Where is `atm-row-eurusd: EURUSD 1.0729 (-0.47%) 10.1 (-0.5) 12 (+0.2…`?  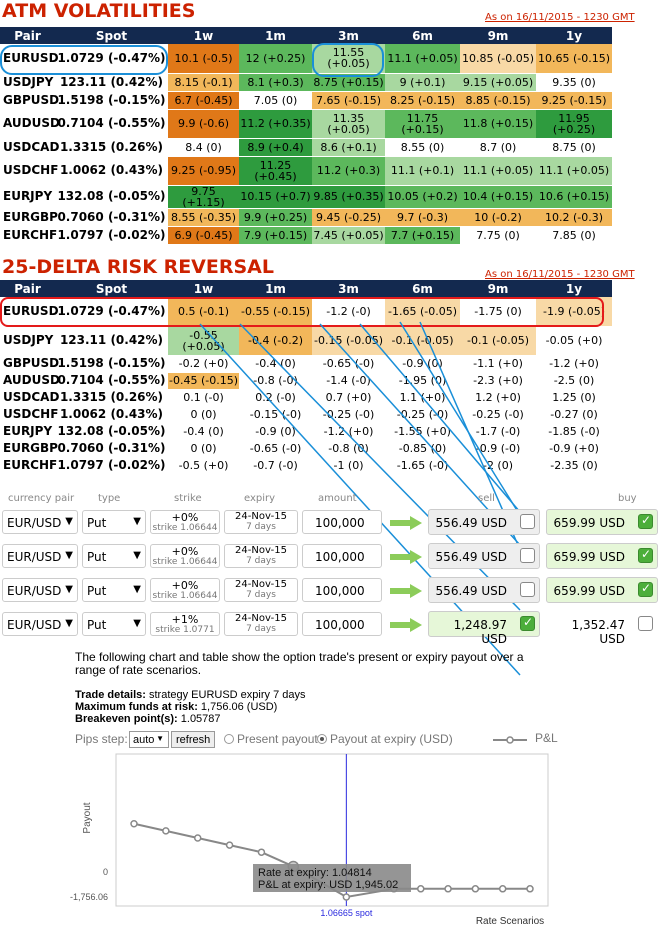 atm-row-eurusd: EURUSD 1.0729 (-0.47%) 10.1 (-0.5) 12 (+0.2… is located at coordinates (306, 59).